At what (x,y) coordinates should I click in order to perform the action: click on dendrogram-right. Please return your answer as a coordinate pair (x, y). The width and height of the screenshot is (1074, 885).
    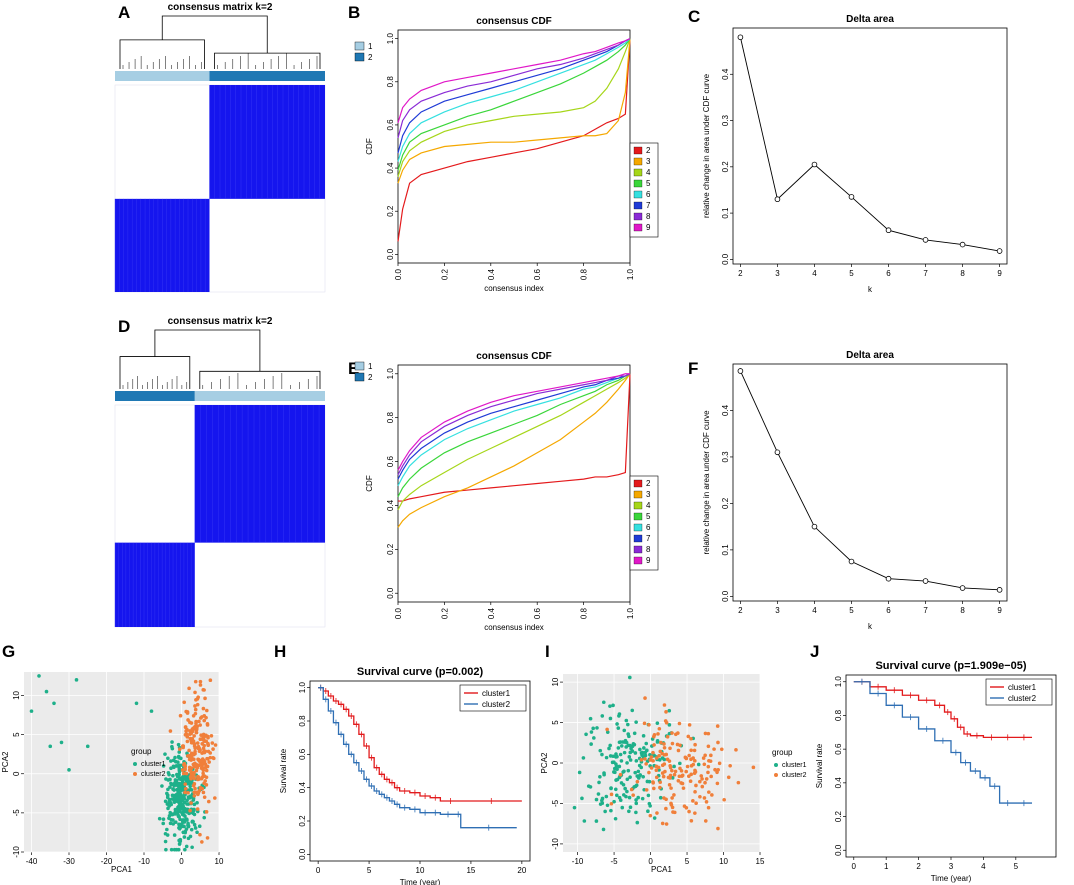
    Looking at the image, I should click on (267, 60).